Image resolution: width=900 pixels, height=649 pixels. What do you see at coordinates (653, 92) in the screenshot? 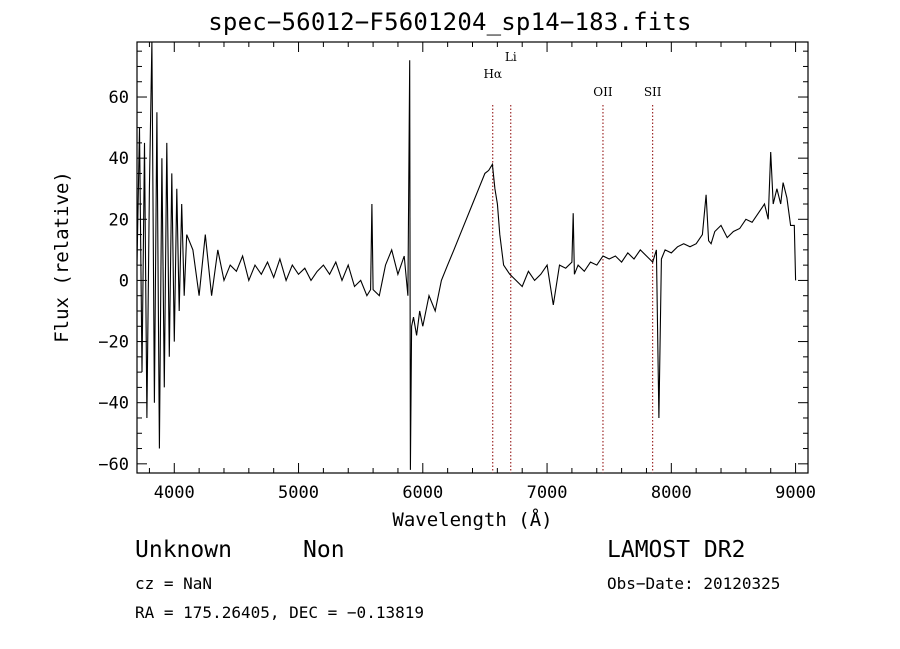
I see `line-marker-label: SII` at bounding box center [653, 92].